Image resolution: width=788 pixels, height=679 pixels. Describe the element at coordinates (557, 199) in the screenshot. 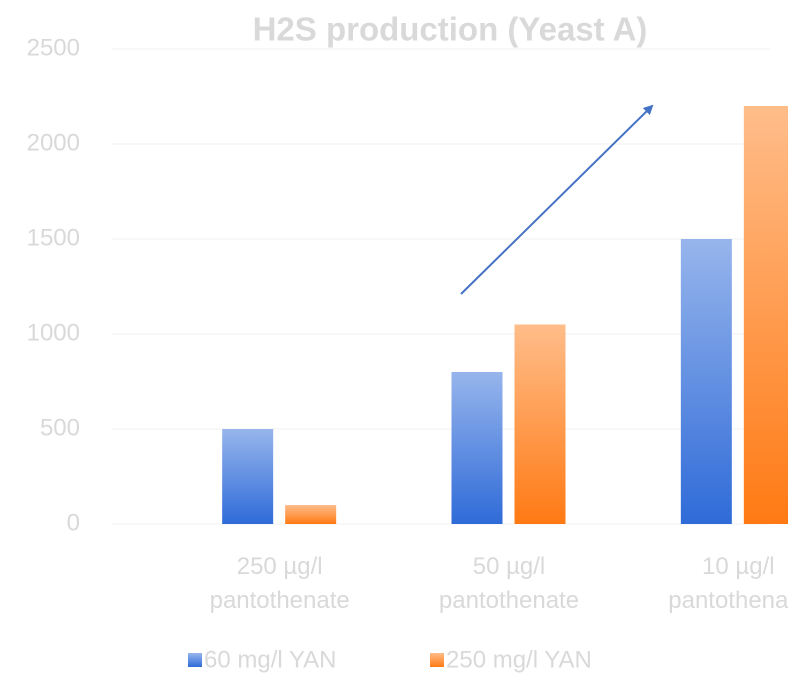

I see `trend-arrow` at that location.